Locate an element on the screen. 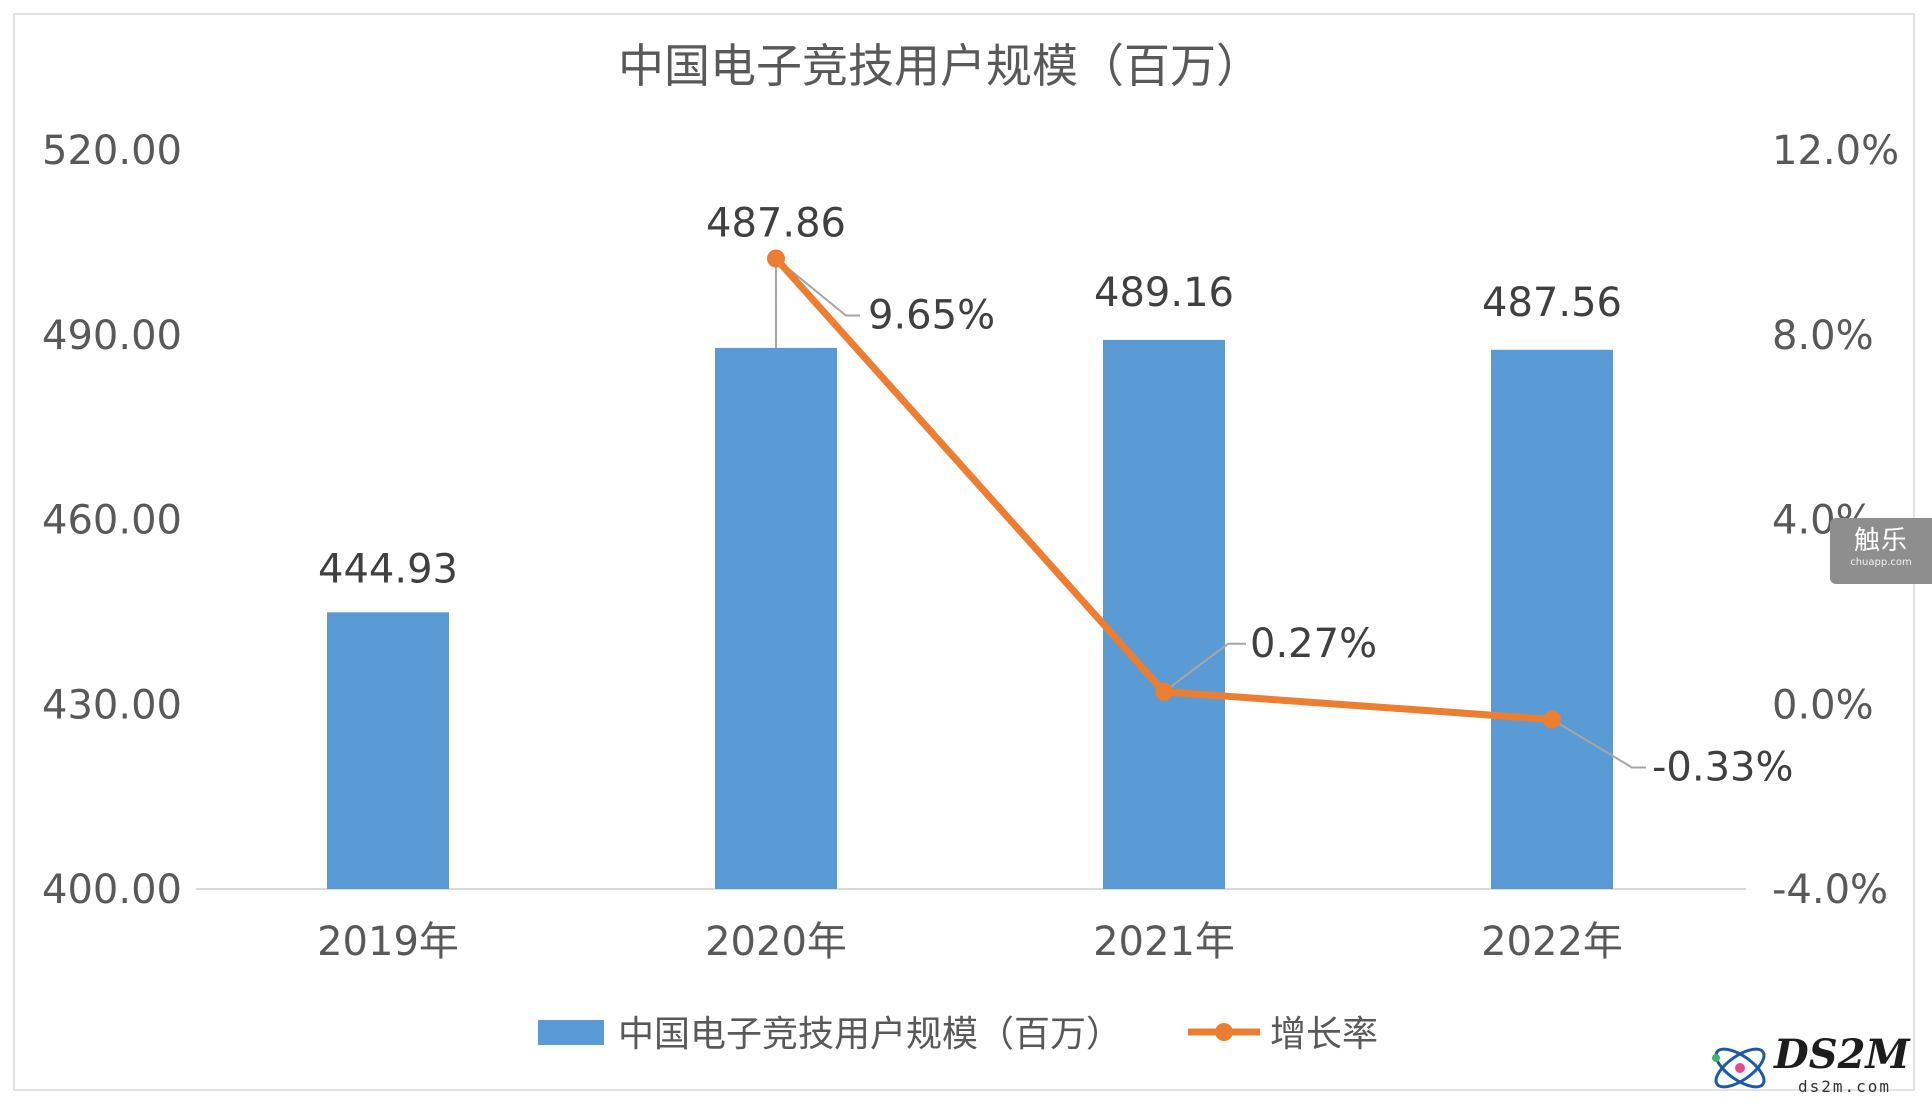 The height and width of the screenshot is (1104, 1932). right-tick-label: 0.0% is located at coordinates (1823, 705).